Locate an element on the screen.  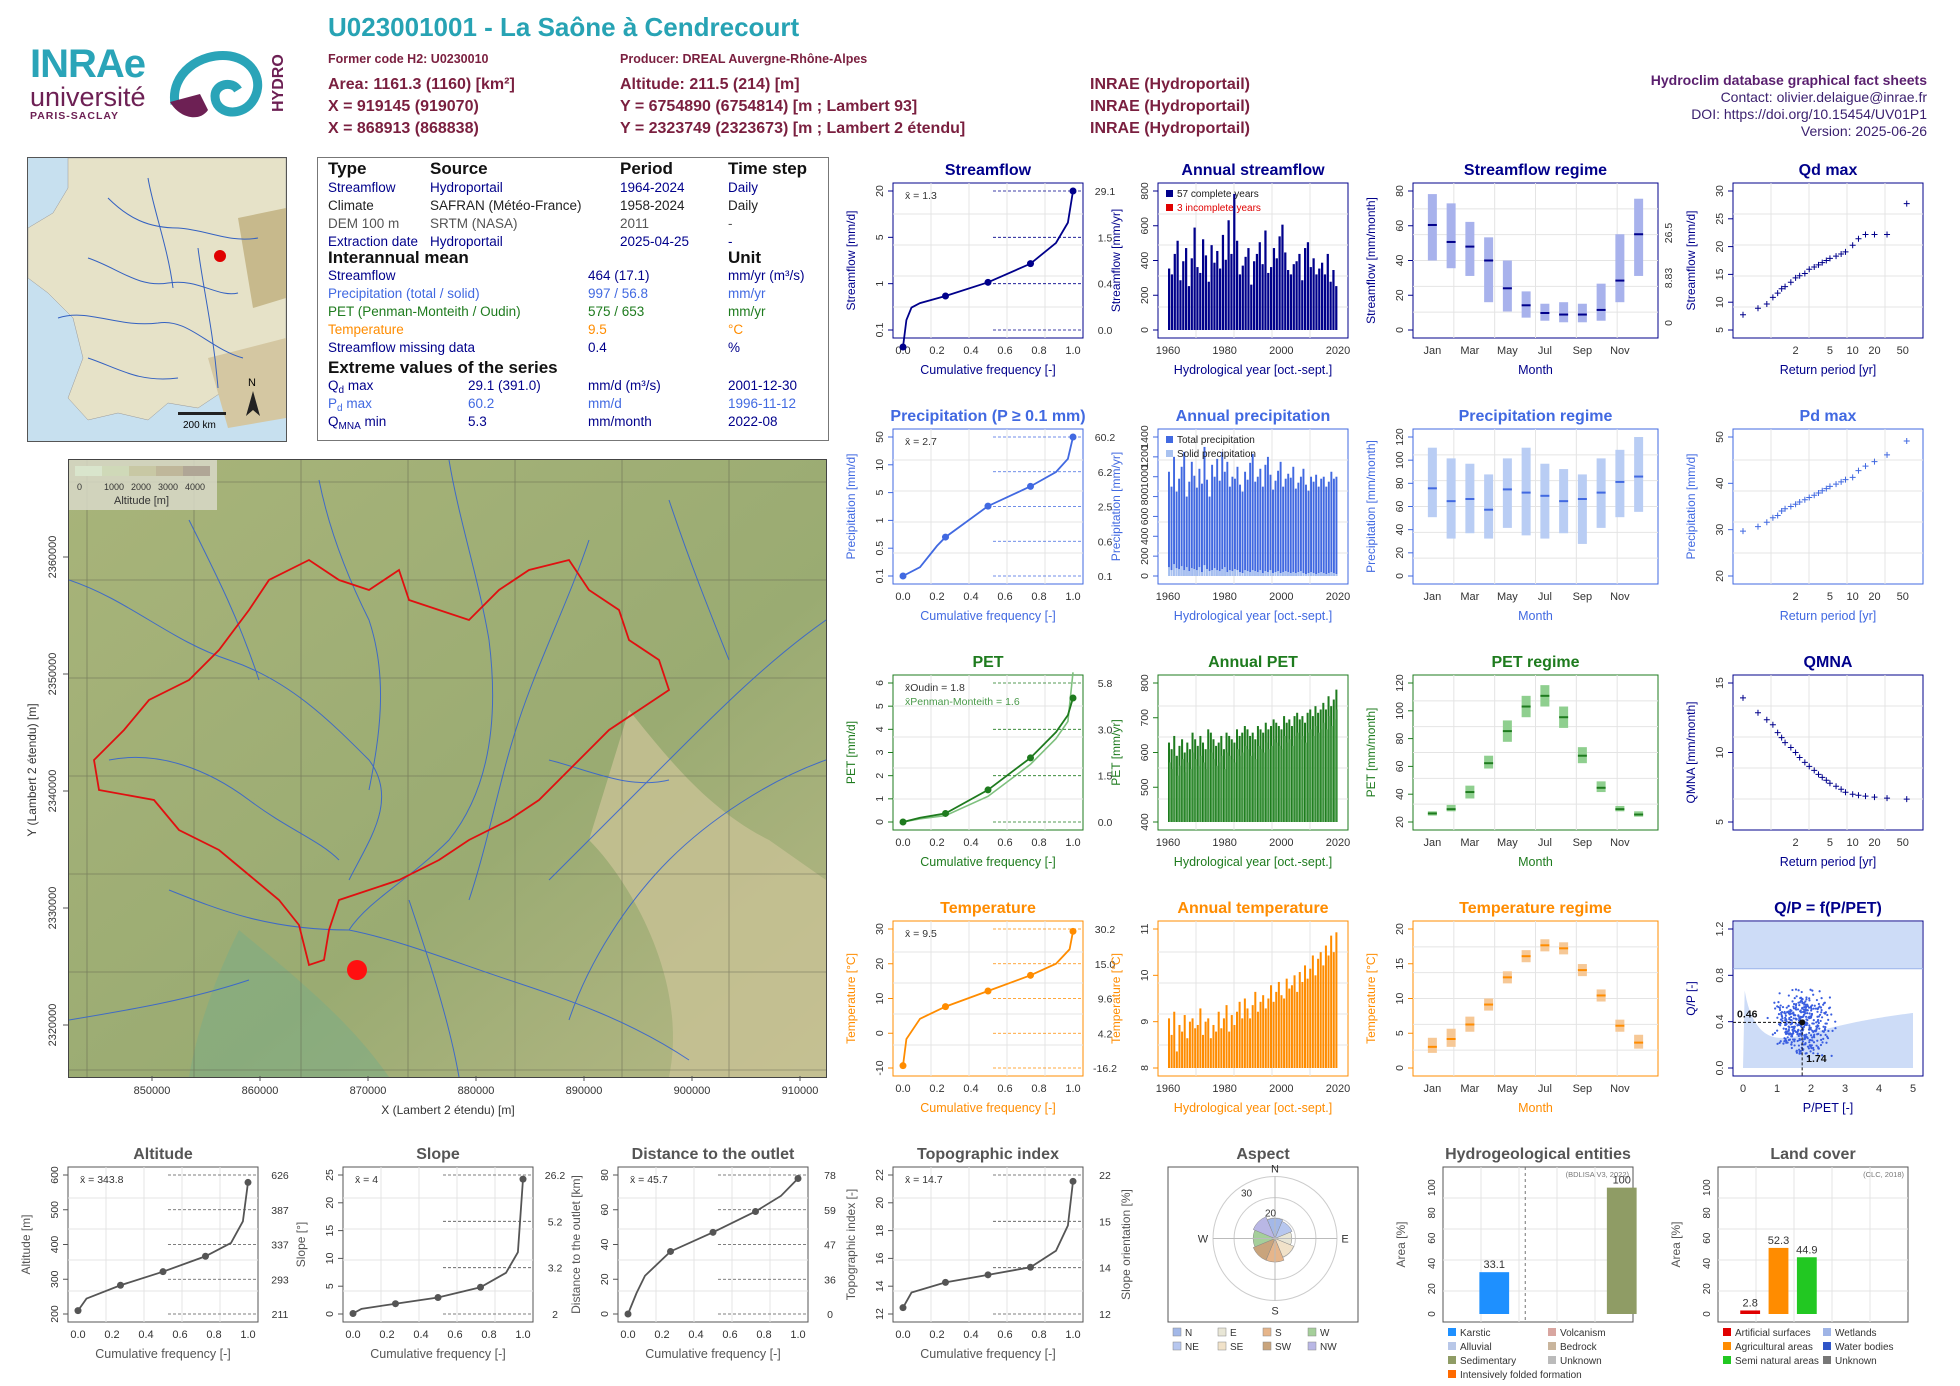
chart-xlabel: Cumulative frequency [-] is located at coordinates (712, 1354).